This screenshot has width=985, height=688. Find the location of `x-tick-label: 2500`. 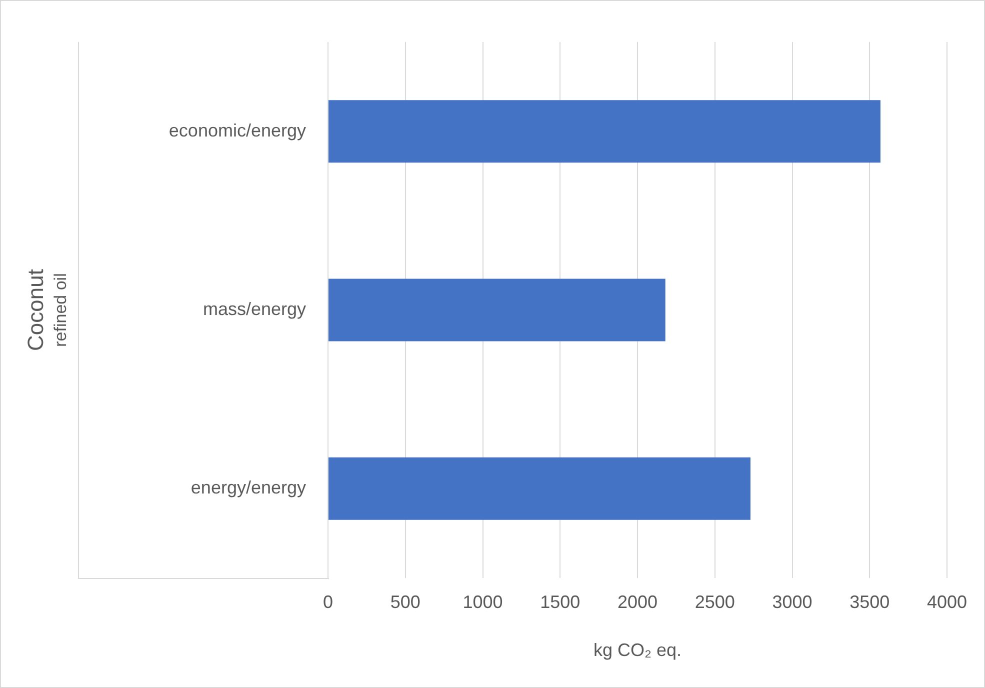

x-tick-label: 2500 is located at coordinates (714, 602).